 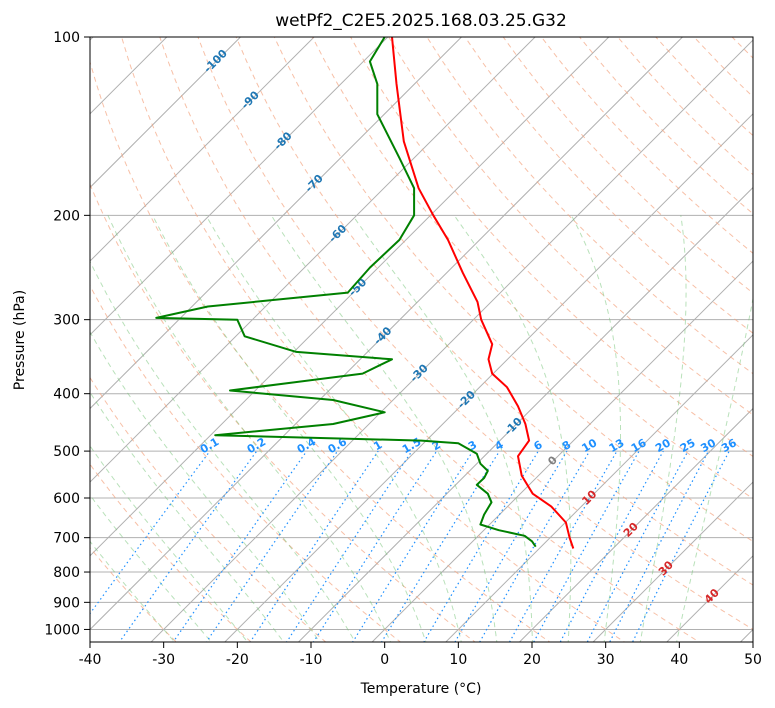 I want to click on dry-adiabat-label: 40, so click(x=712, y=596).